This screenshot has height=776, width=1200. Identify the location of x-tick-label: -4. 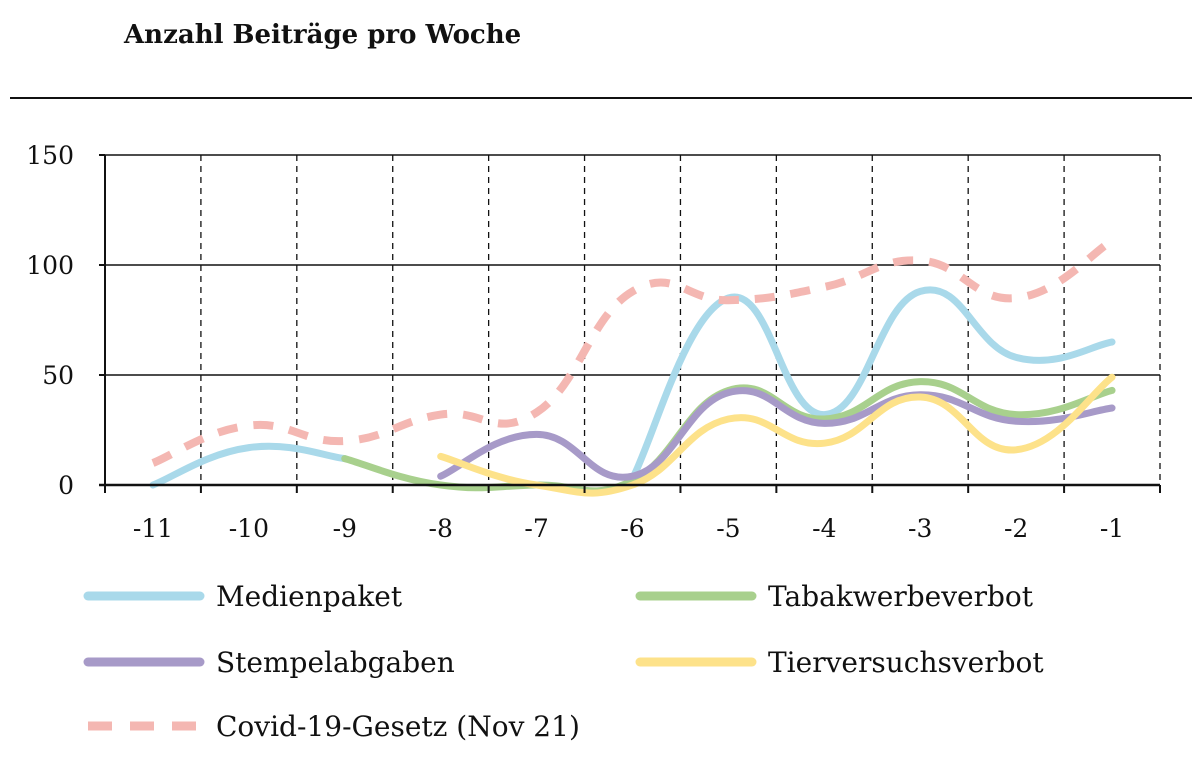
(824, 528).